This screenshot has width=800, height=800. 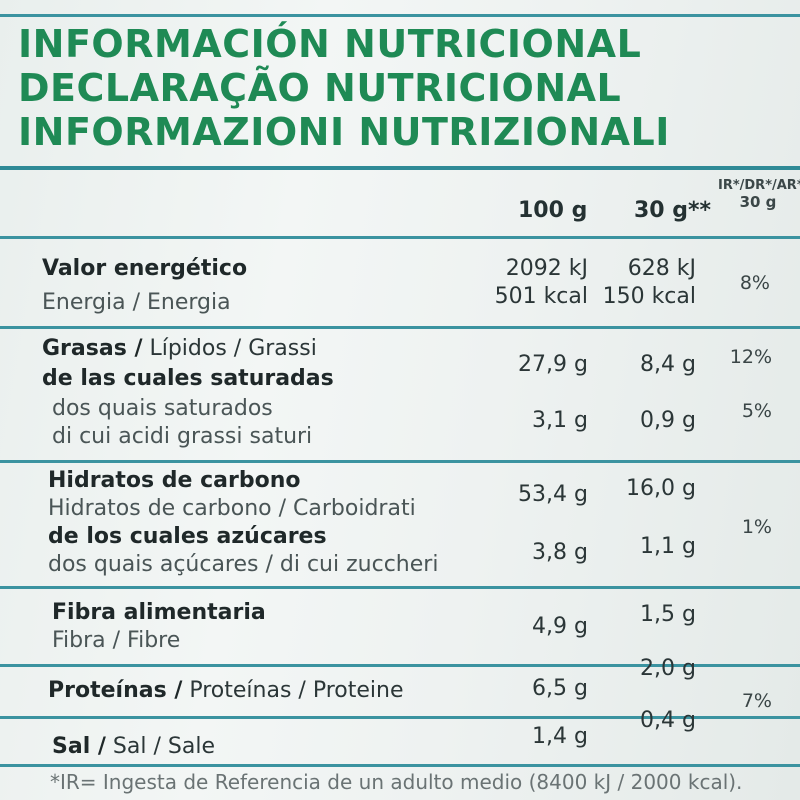 I want to click on title-rule, so click(x=400, y=168).